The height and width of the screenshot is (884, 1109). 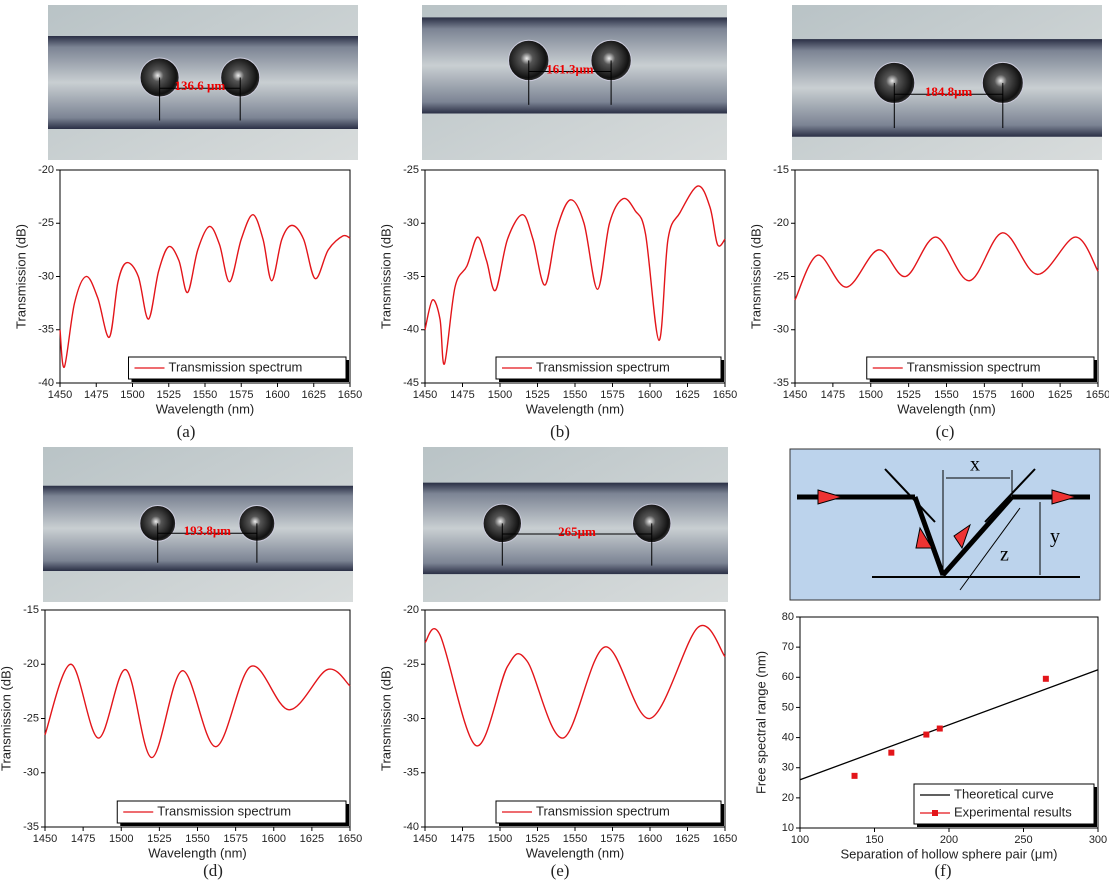 I want to click on x-tick-label: 100, so click(x=800, y=840).